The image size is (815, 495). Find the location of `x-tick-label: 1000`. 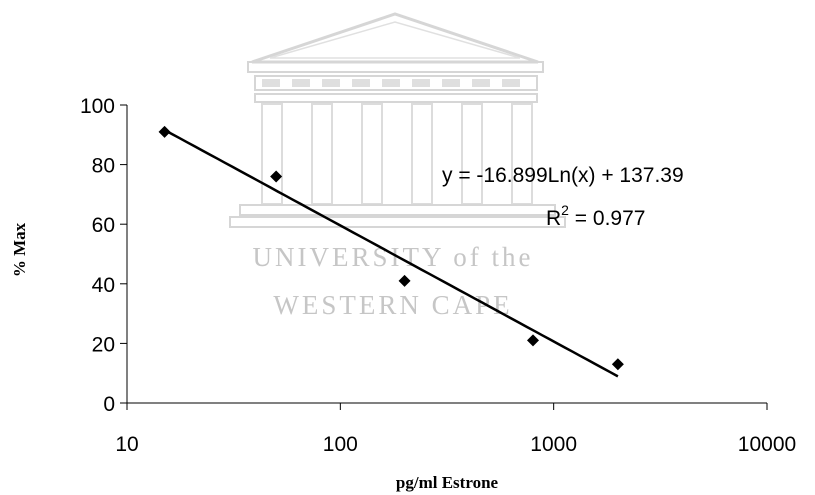

x-tick-label: 1000 is located at coordinates (553, 444).